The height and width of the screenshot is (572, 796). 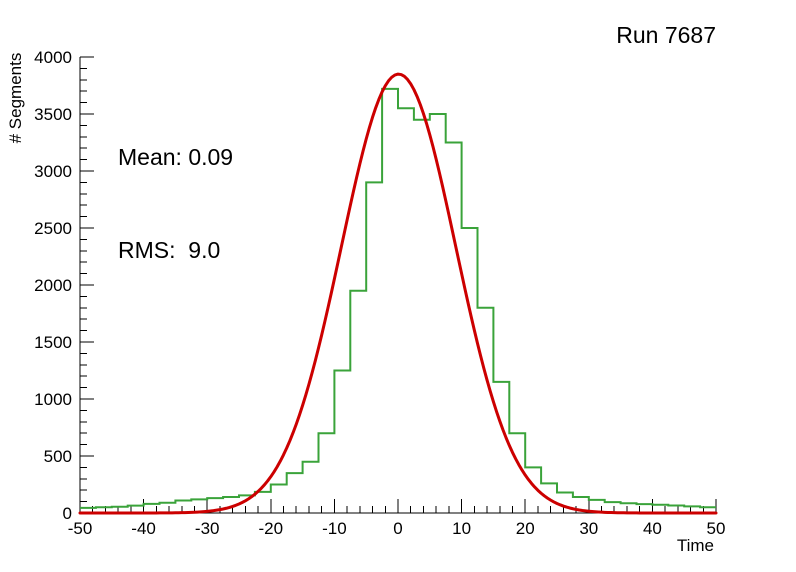 What do you see at coordinates (525, 528) in the screenshot?
I see `svg-text: 20` at bounding box center [525, 528].